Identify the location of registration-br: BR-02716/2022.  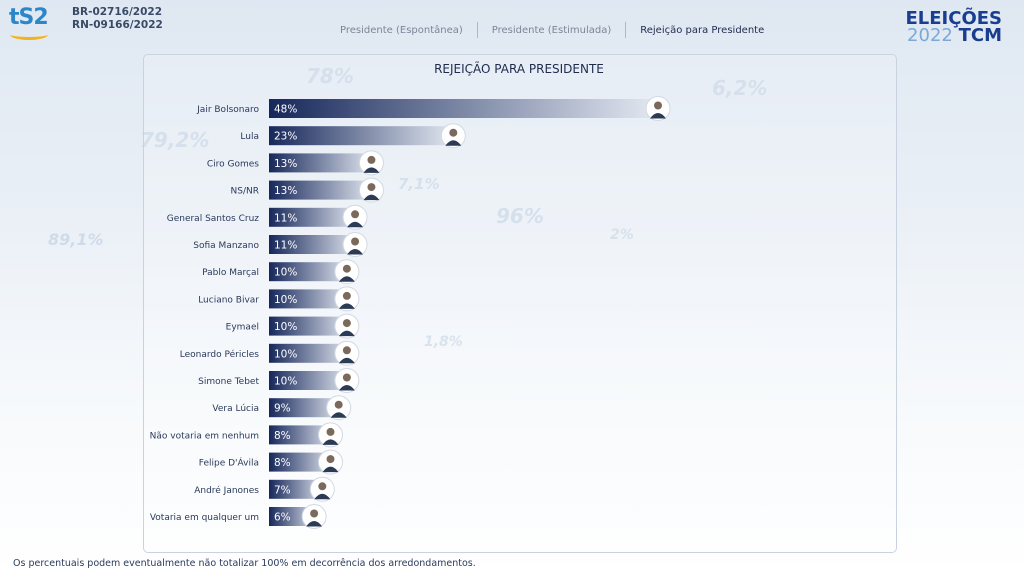
(117, 12).